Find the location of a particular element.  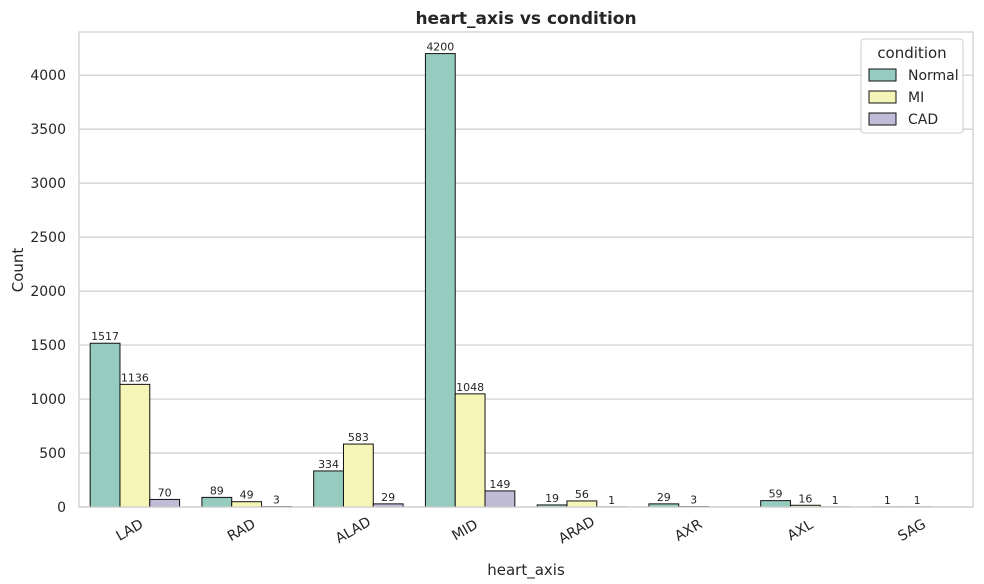

y-tick-label: 3500 is located at coordinates (48, 130).